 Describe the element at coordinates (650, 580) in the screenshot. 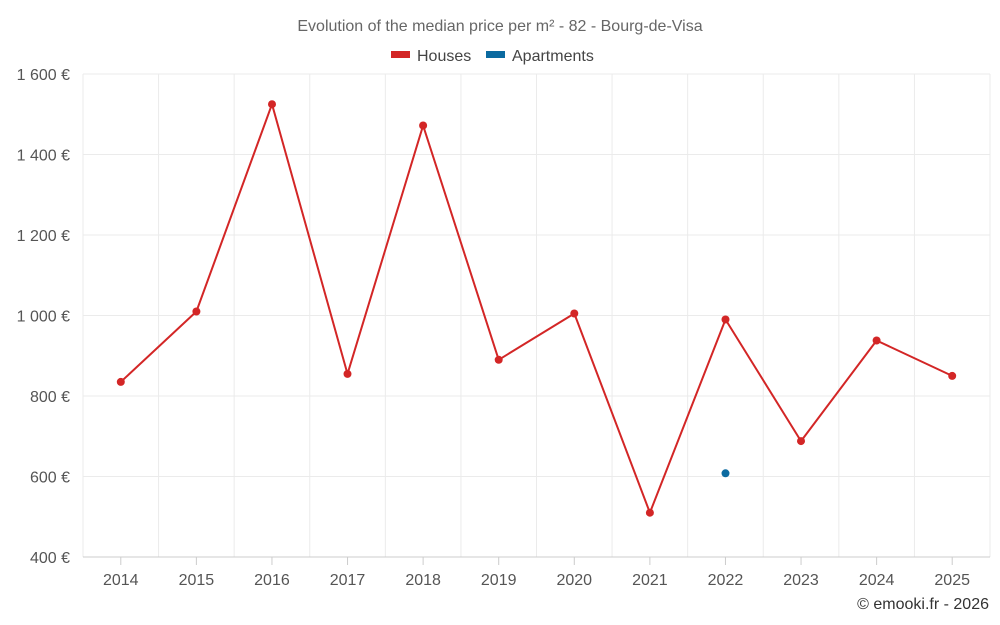

I see `x-tick-label: 2021` at that location.